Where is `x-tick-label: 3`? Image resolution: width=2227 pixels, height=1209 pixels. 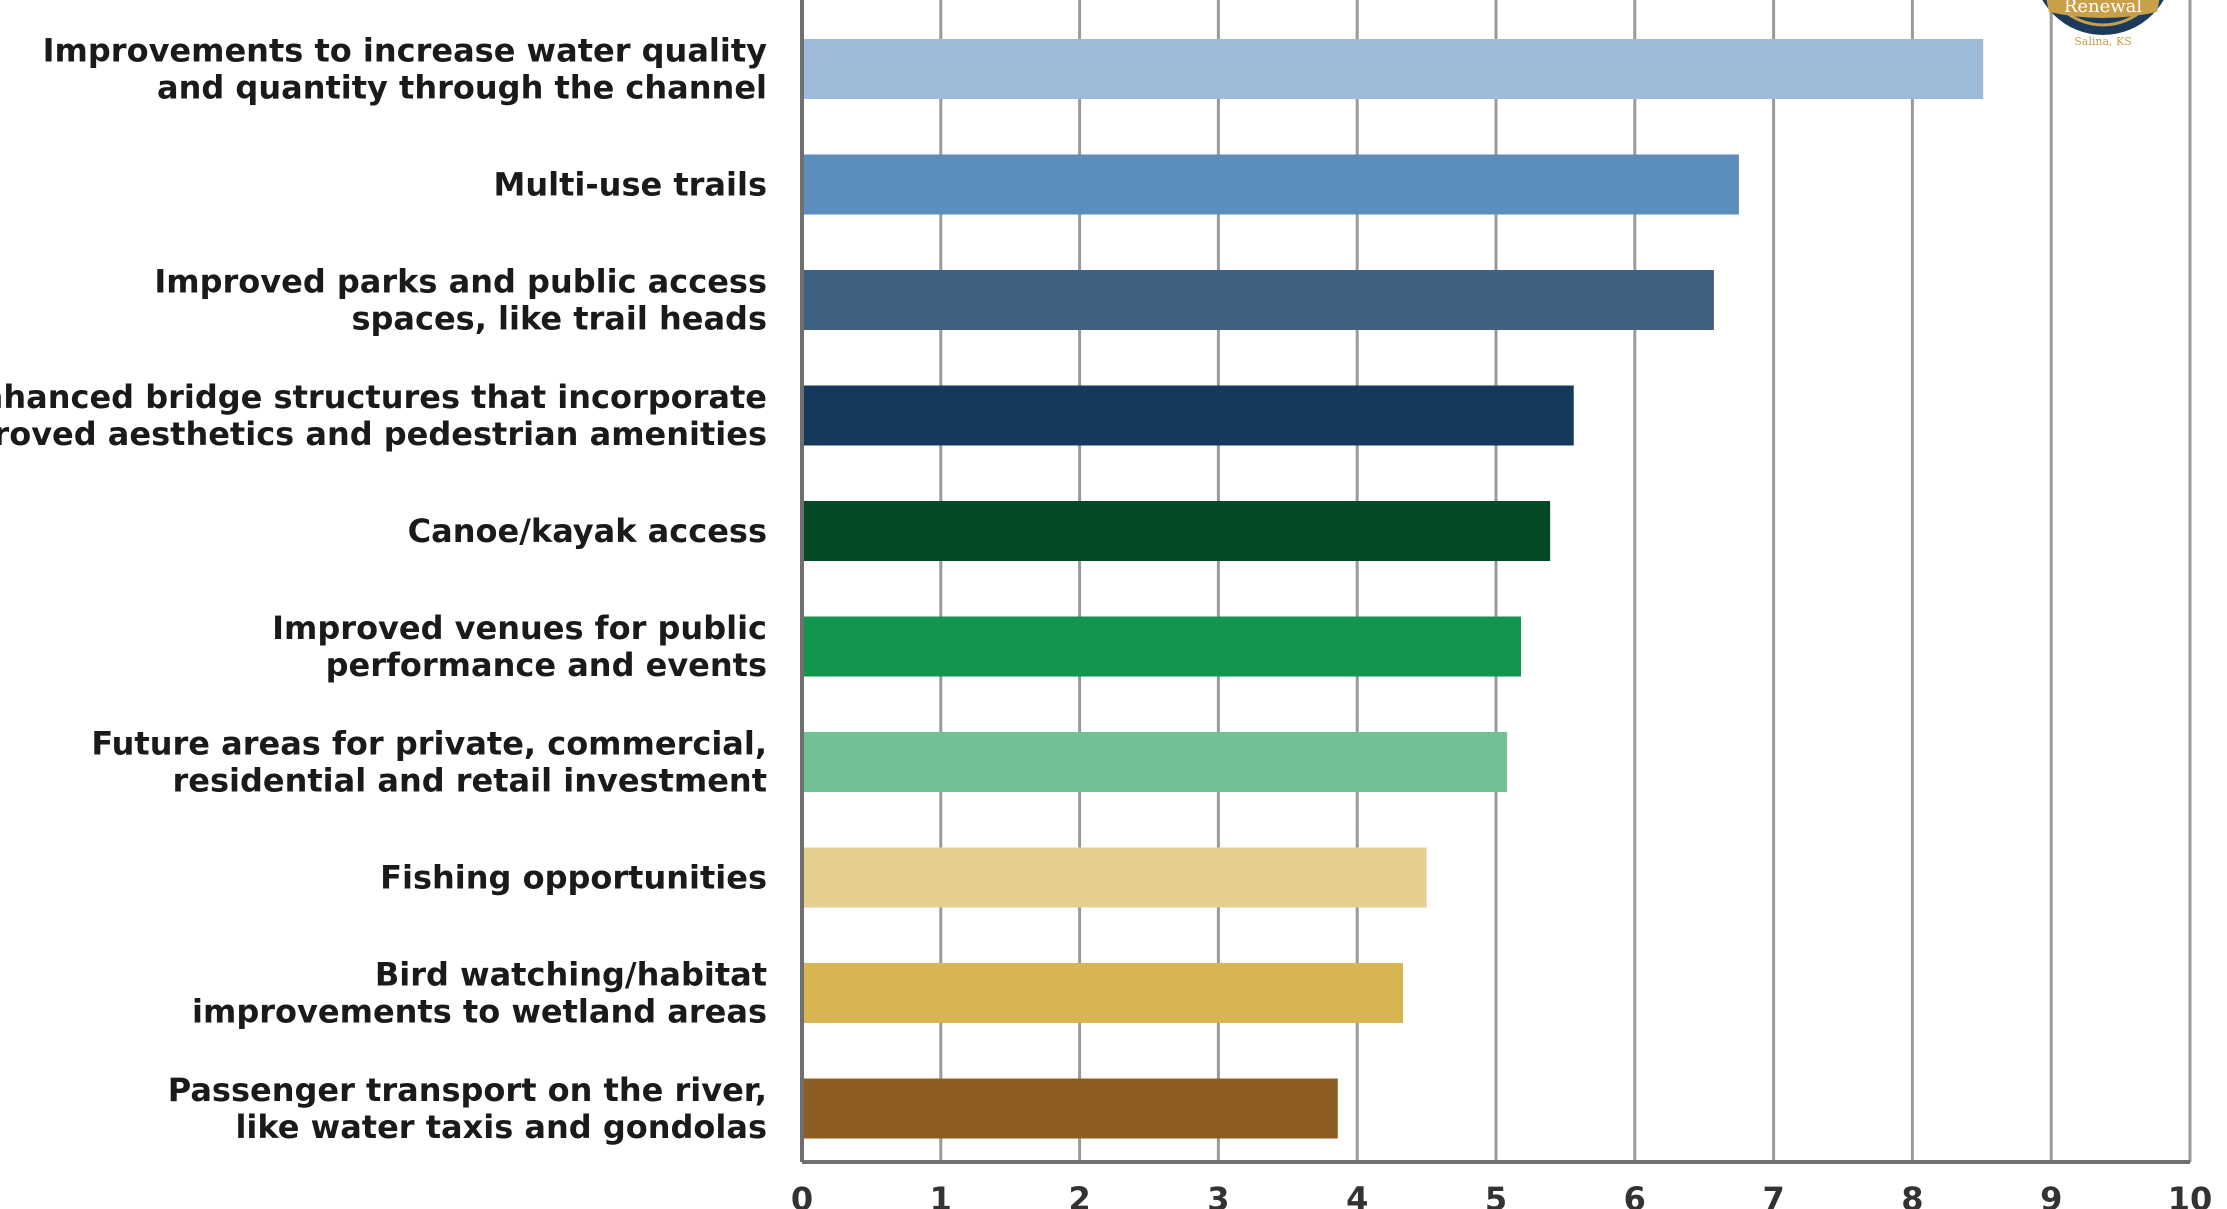
x-tick-label: 3 is located at coordinates (1218, 1194).